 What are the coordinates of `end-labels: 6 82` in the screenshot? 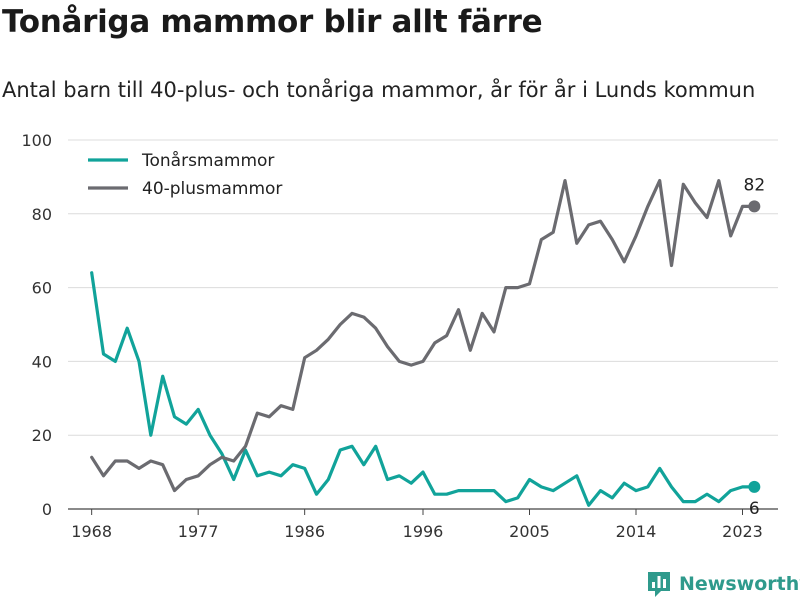 It's located at (755, 346).